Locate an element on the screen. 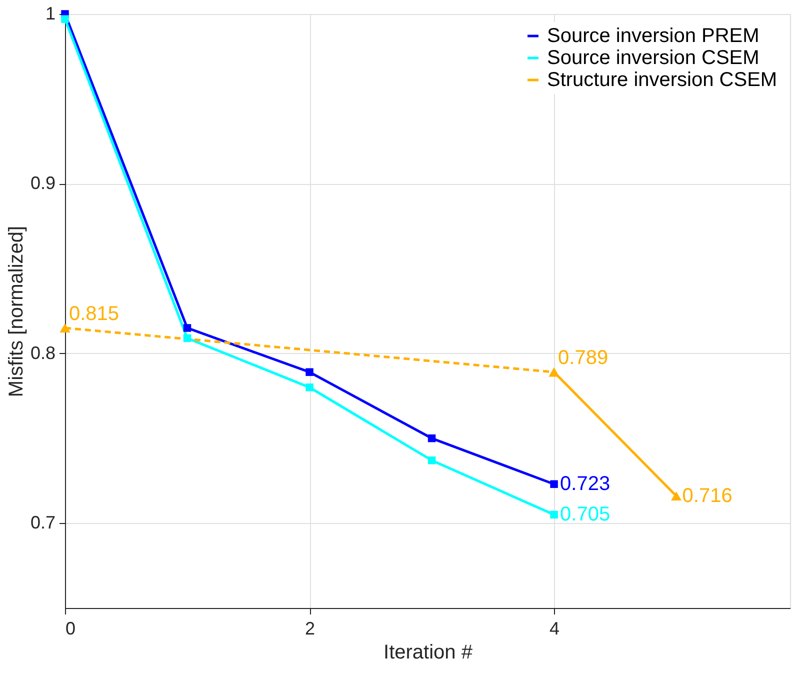 The image size is (803, 675). data-label: 0.815 is located at coordinates (94, 313).